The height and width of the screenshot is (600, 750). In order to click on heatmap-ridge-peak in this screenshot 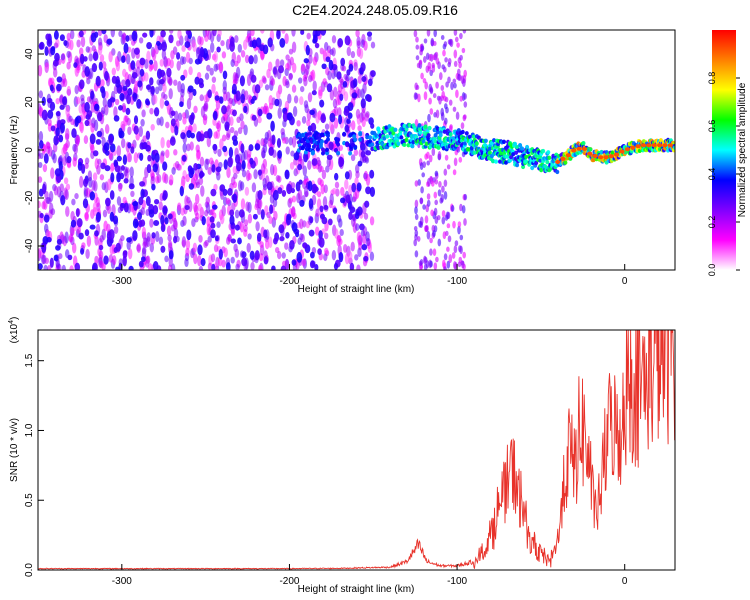, I will do `click(627, 149)`.